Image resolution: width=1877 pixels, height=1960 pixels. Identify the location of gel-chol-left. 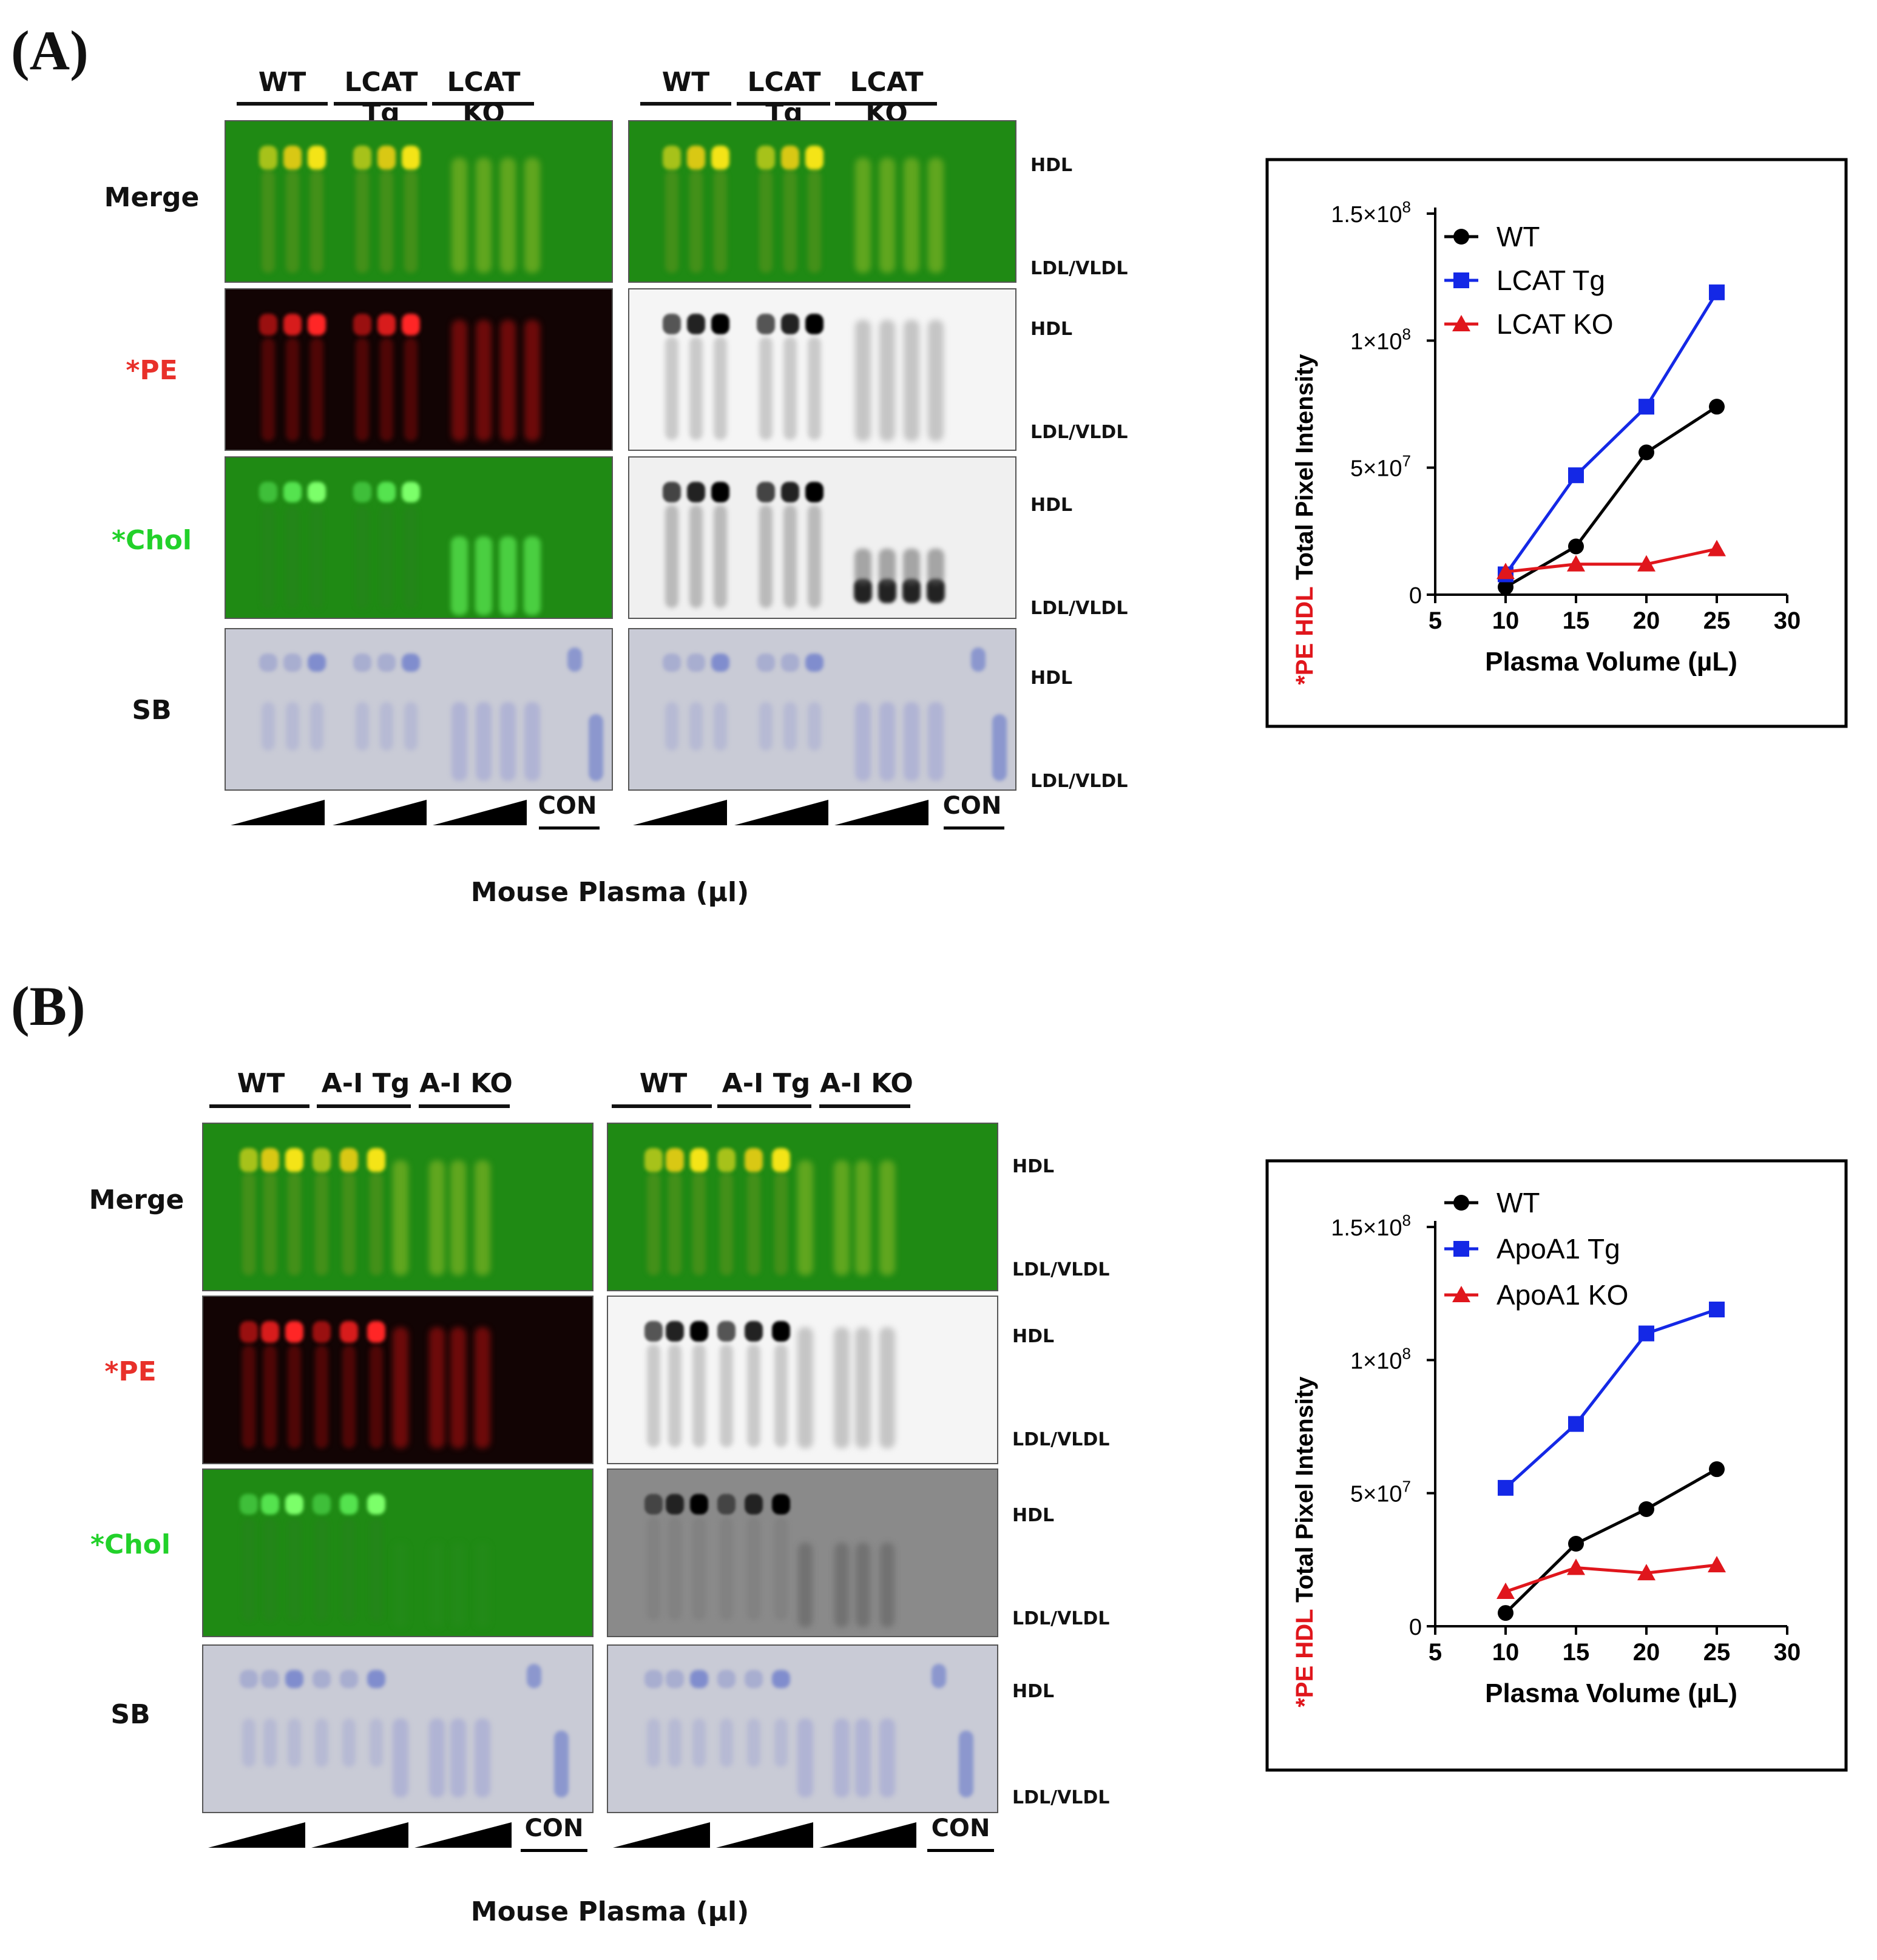
(419, 538).